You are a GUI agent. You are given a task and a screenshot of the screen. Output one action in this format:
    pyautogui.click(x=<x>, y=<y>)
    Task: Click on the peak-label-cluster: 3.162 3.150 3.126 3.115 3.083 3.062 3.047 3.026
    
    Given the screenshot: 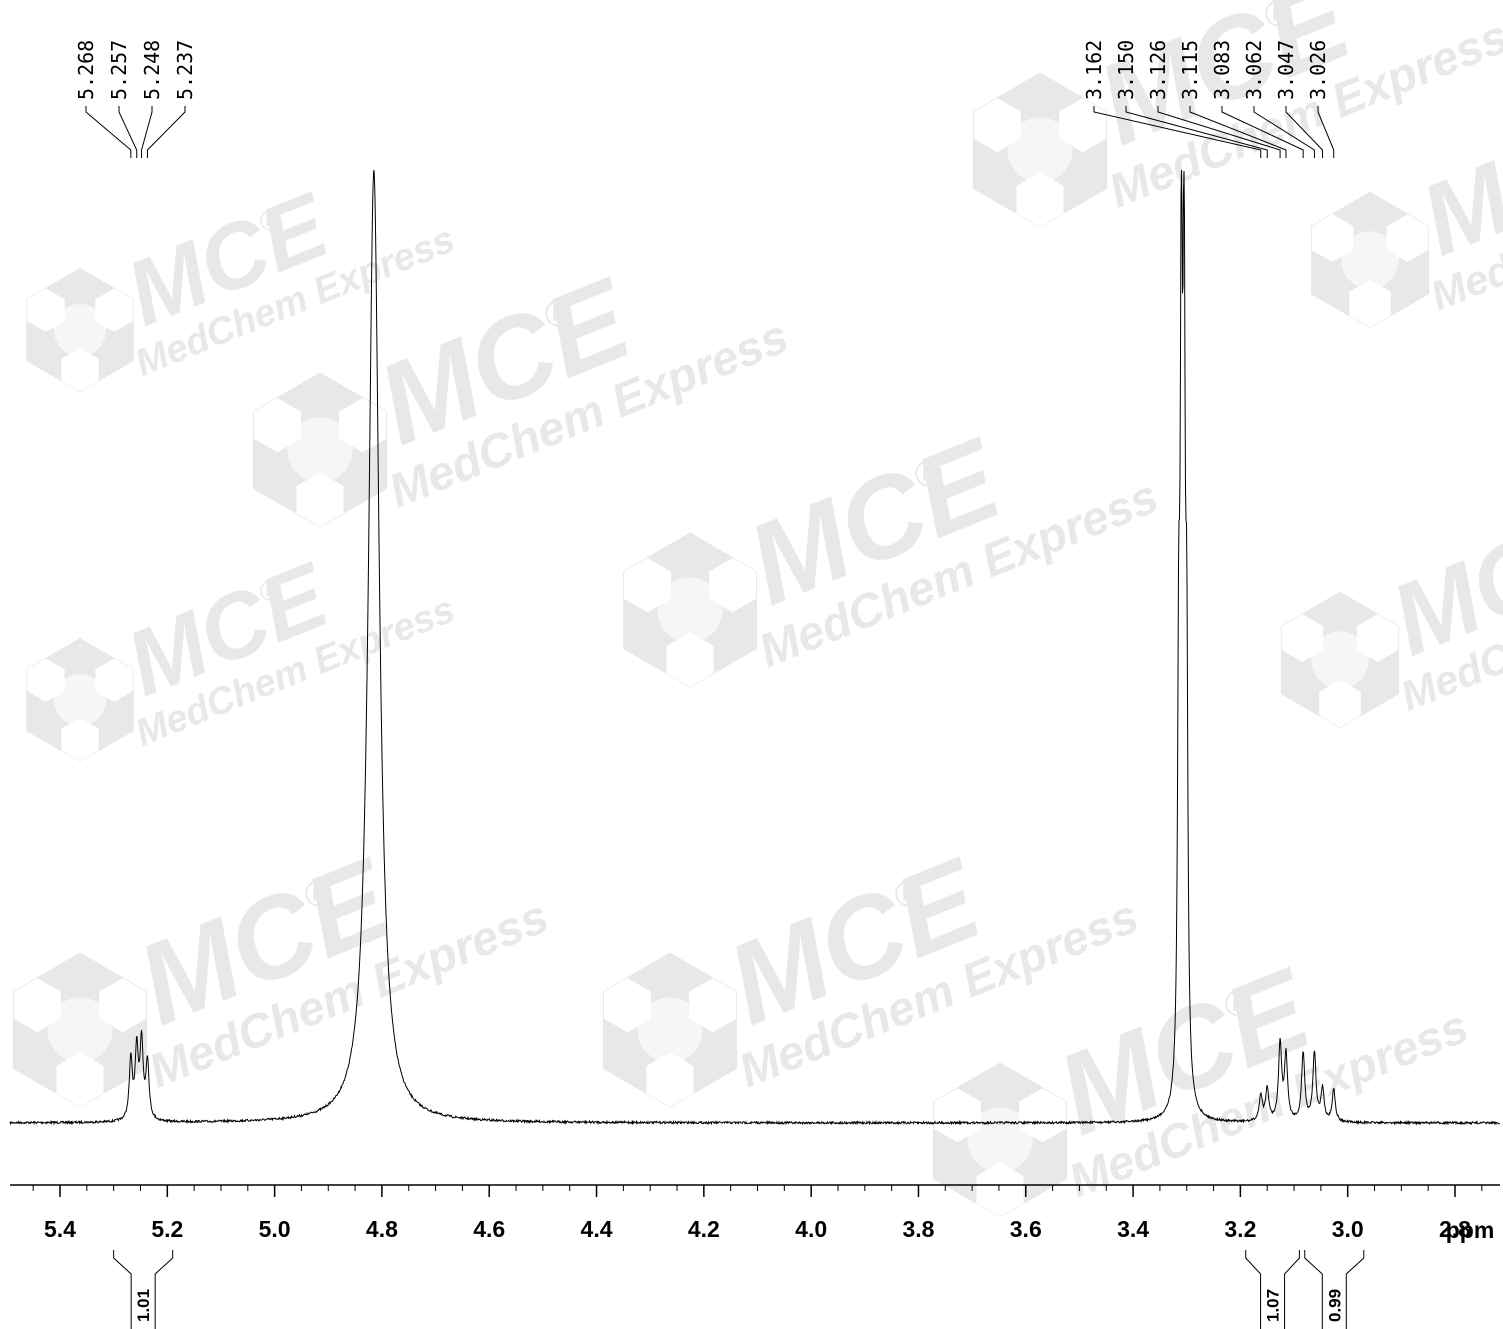 What is the action you would take?
    pyautogui.click(x=1208, y=99)
    